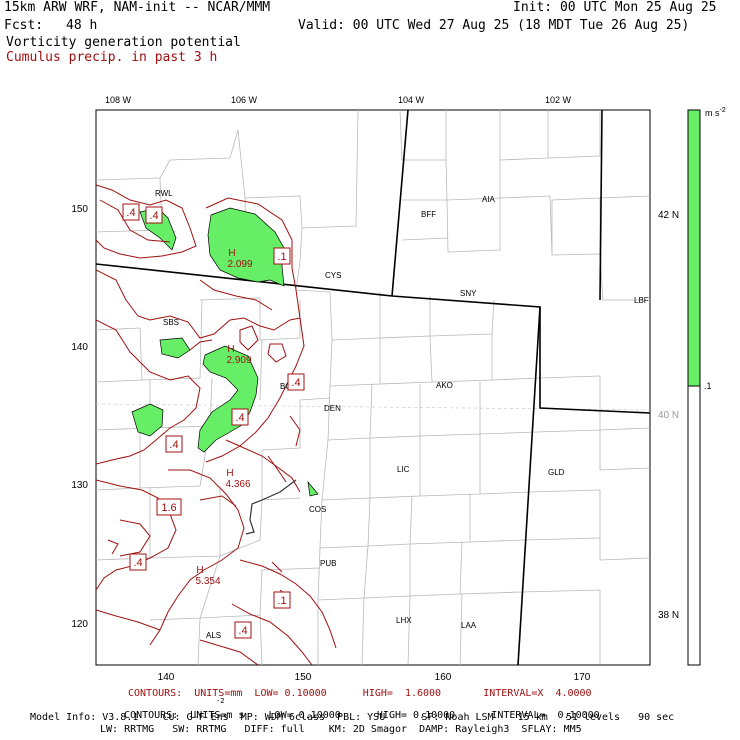 The image size is (740, 740). I want to click on station-label-den: DEN, so click(332, 408).